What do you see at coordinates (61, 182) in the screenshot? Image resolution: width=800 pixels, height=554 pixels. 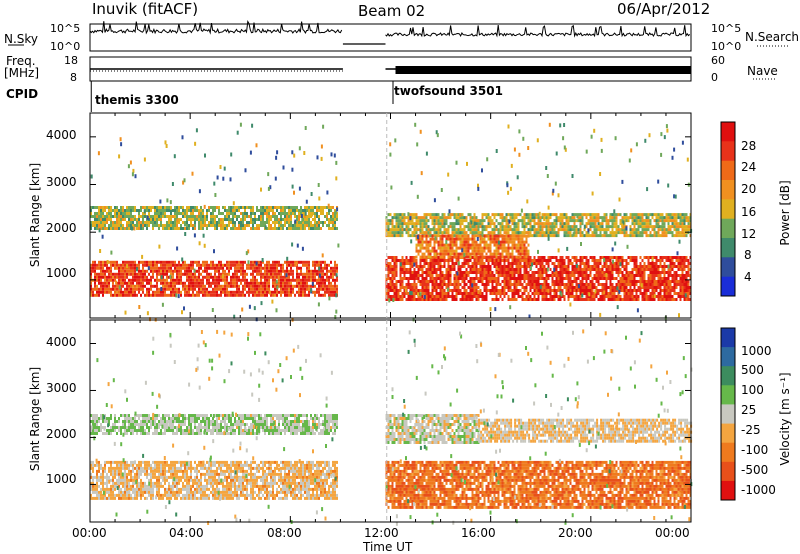 I see `power-ytick: 3000` at bounding box center [61, 182].